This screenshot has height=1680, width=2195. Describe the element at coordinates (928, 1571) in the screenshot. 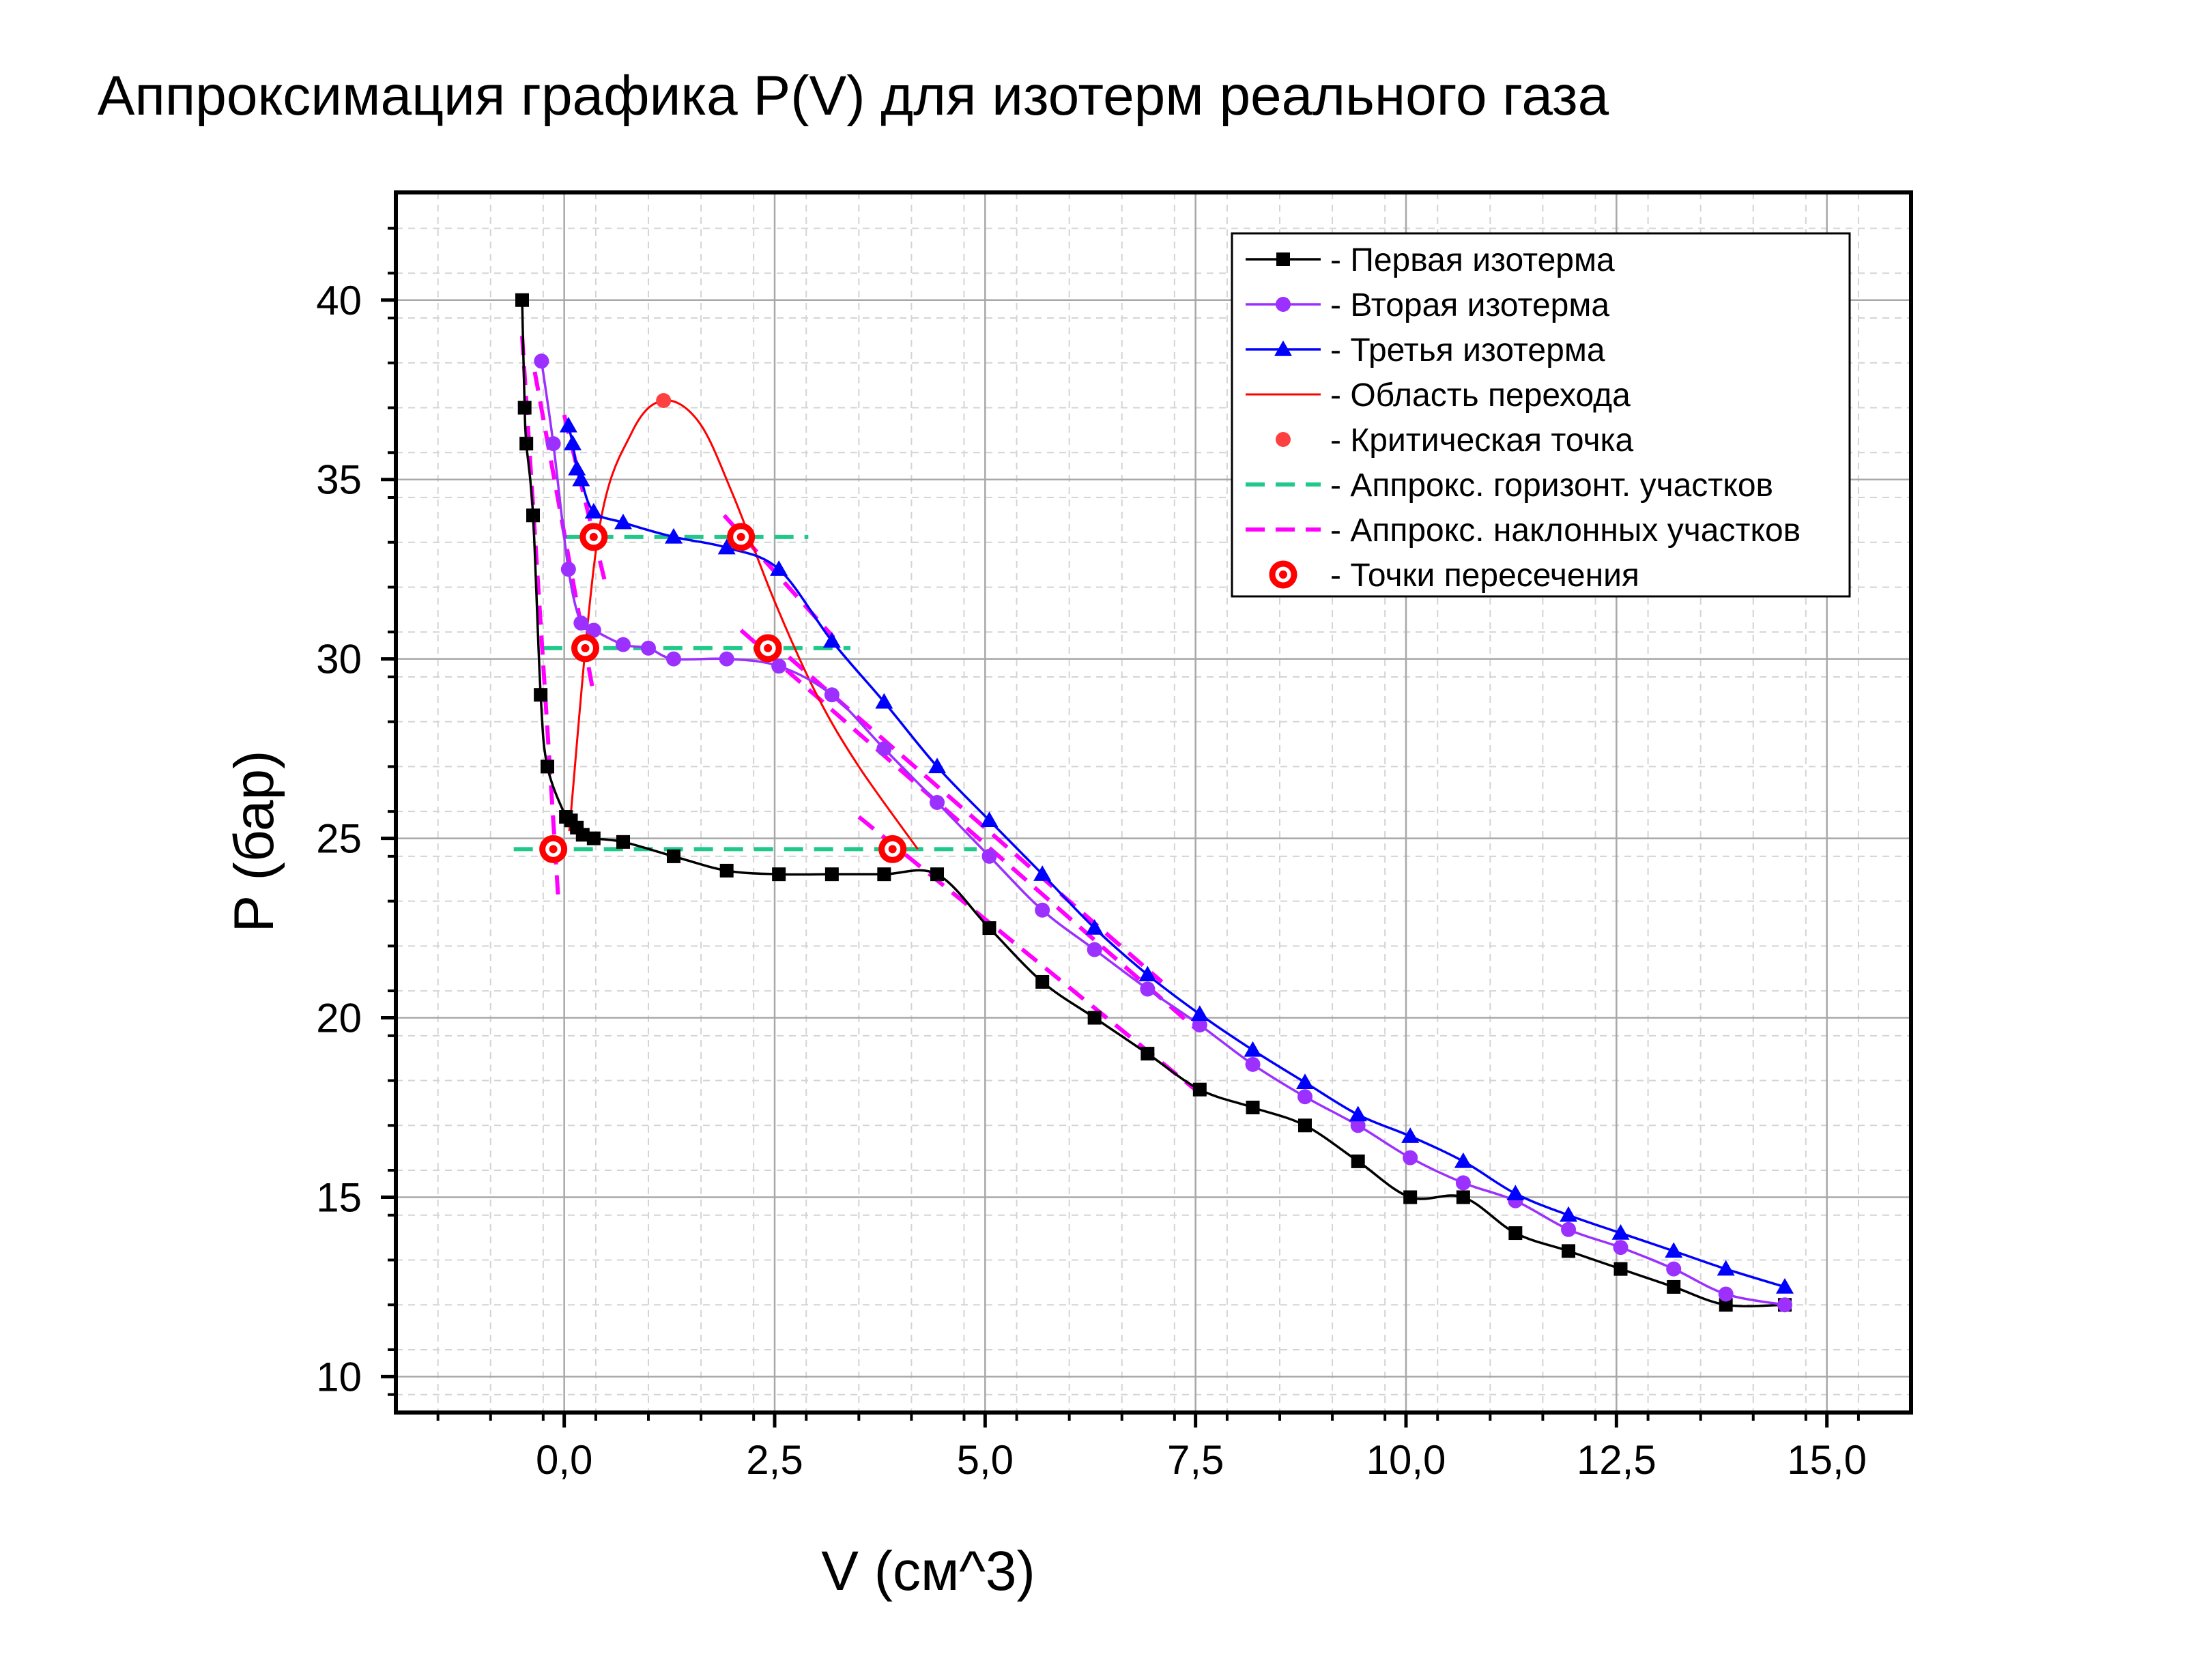

I see `x-axis-label: V (см^3)` at that location.